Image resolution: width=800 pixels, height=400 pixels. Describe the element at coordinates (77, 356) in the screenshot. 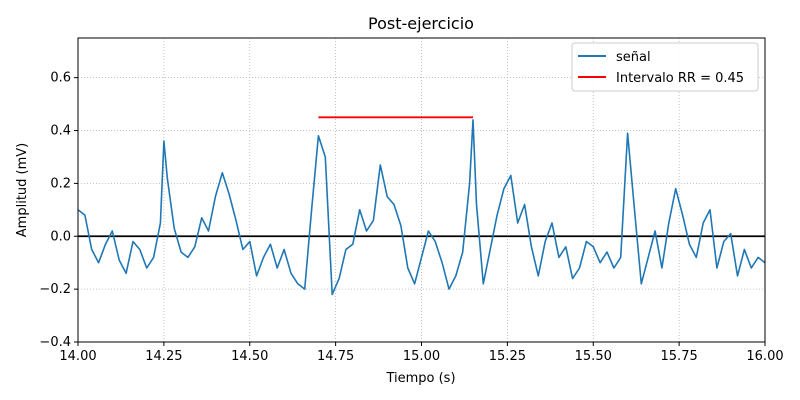

I see `x-tick-label: 14.00` at that location.